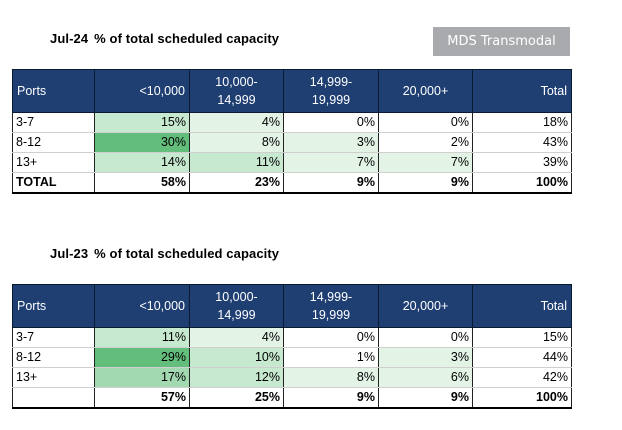 The width and height of the screenshot is (622, 430). I want to click on cell: 23%, so click(236, 183).